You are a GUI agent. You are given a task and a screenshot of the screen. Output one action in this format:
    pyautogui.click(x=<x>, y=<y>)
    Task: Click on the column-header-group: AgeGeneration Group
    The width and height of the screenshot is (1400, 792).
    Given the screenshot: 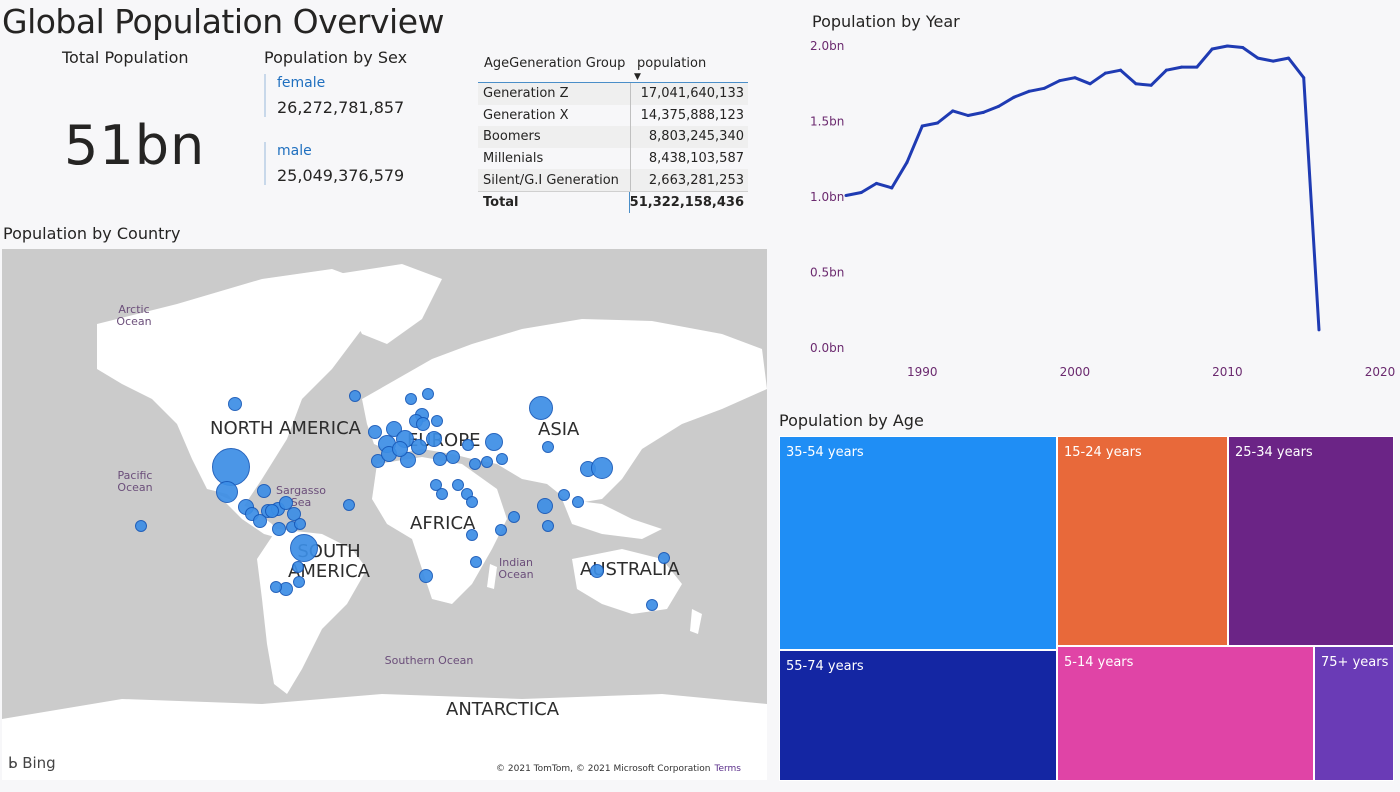 What is the action you would take?
    pyautogui.click(x=555, y=63)
    